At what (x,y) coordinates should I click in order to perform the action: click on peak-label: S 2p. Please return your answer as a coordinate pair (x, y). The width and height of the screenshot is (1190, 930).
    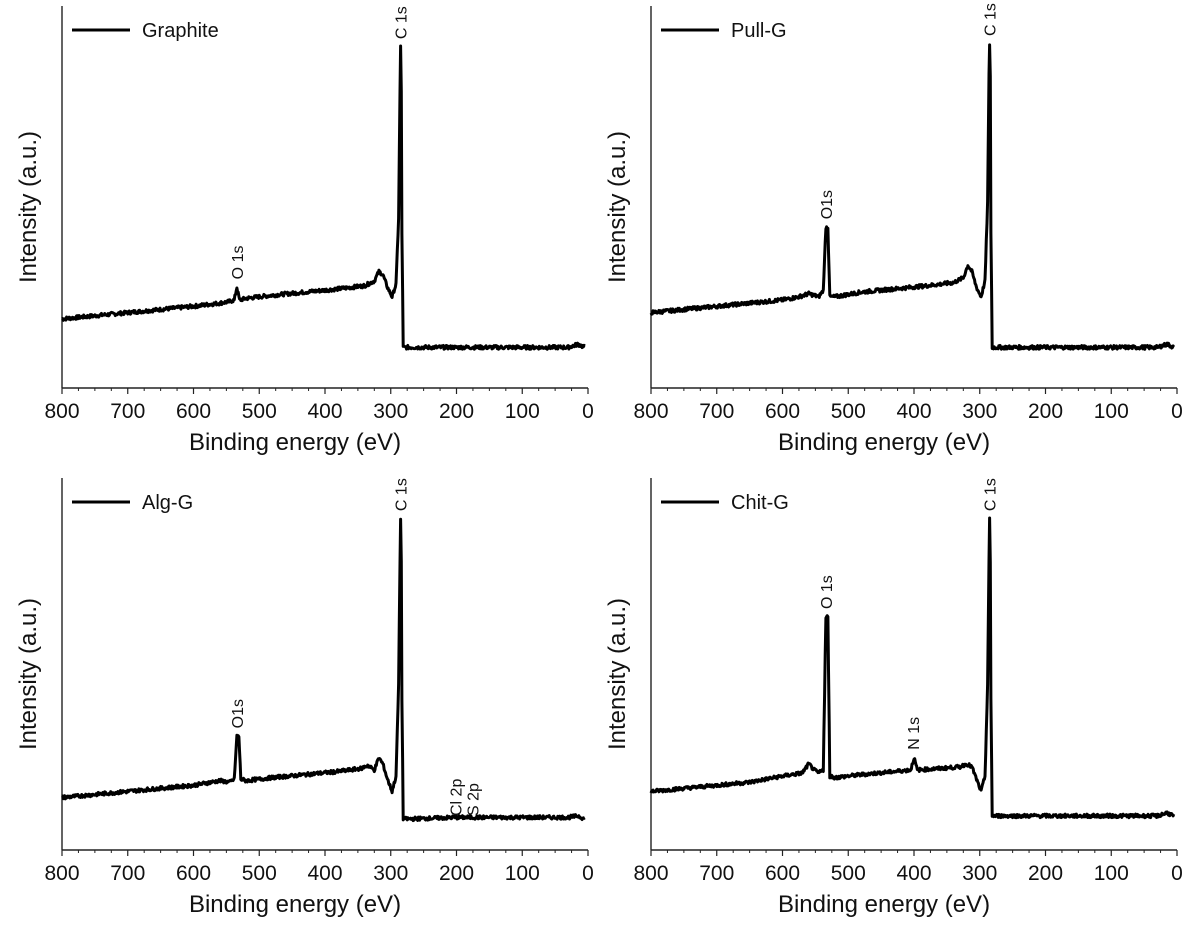
    Looking at the image, I should click on (474, 799).